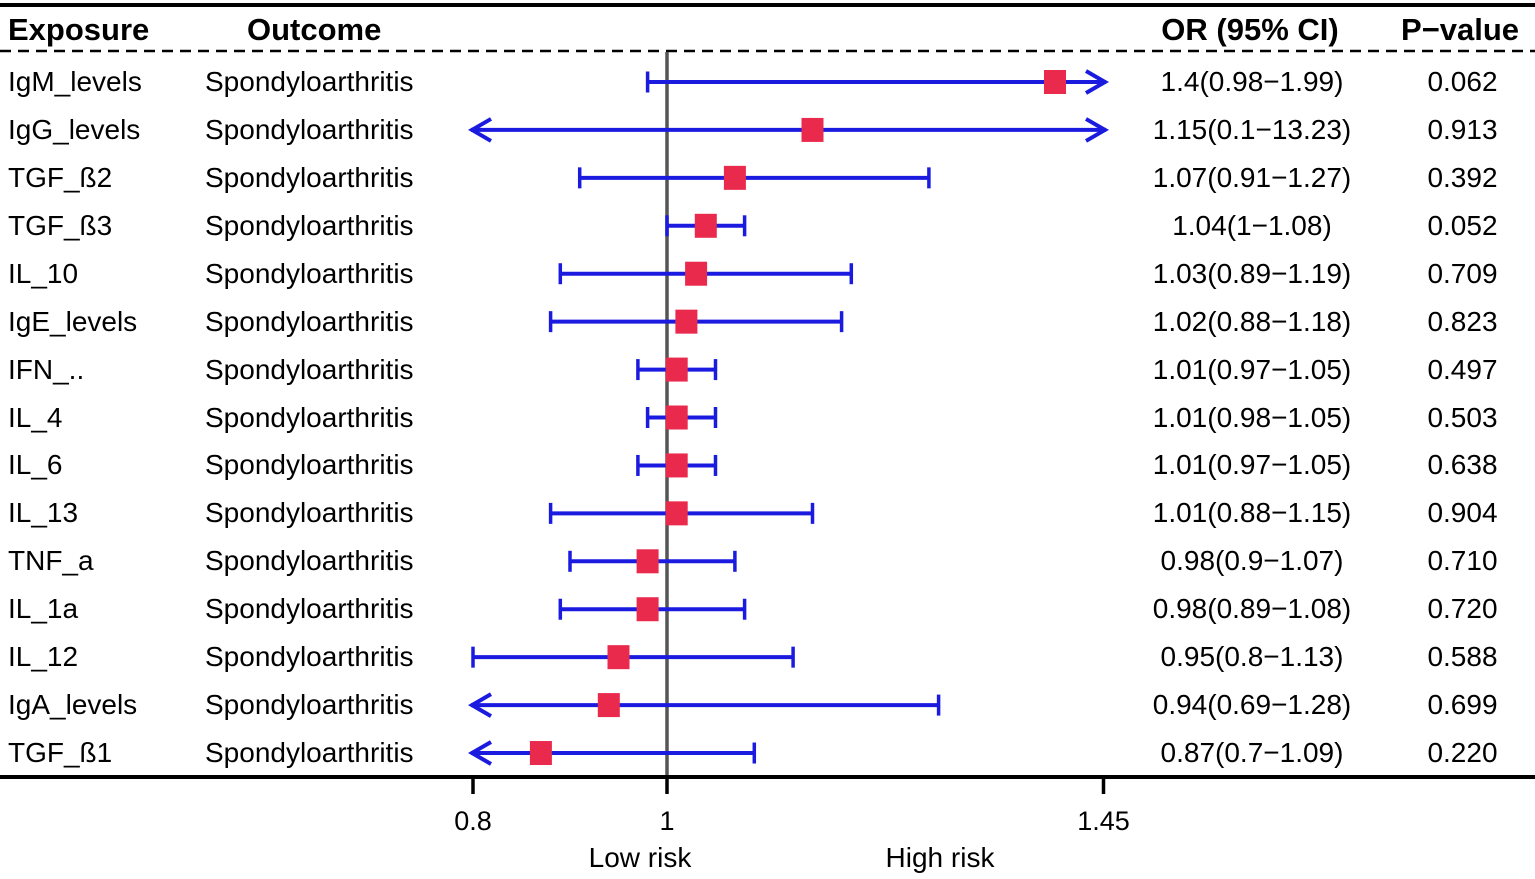  I want to click on or-ci-header: OR (95% CI), so click(1250, 29).